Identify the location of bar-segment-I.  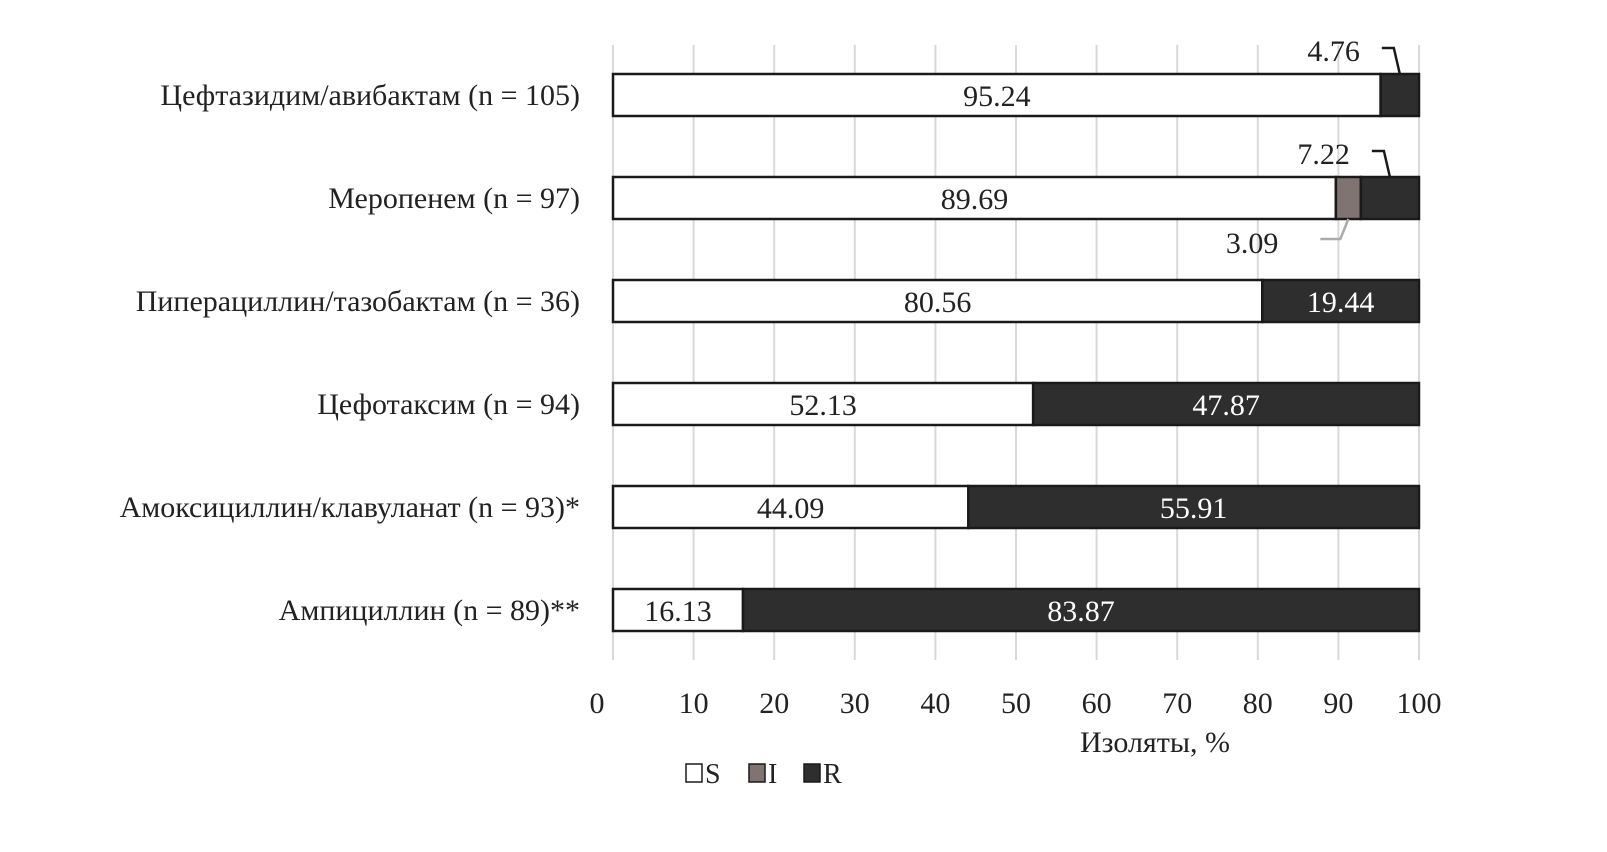
(1348, 198).